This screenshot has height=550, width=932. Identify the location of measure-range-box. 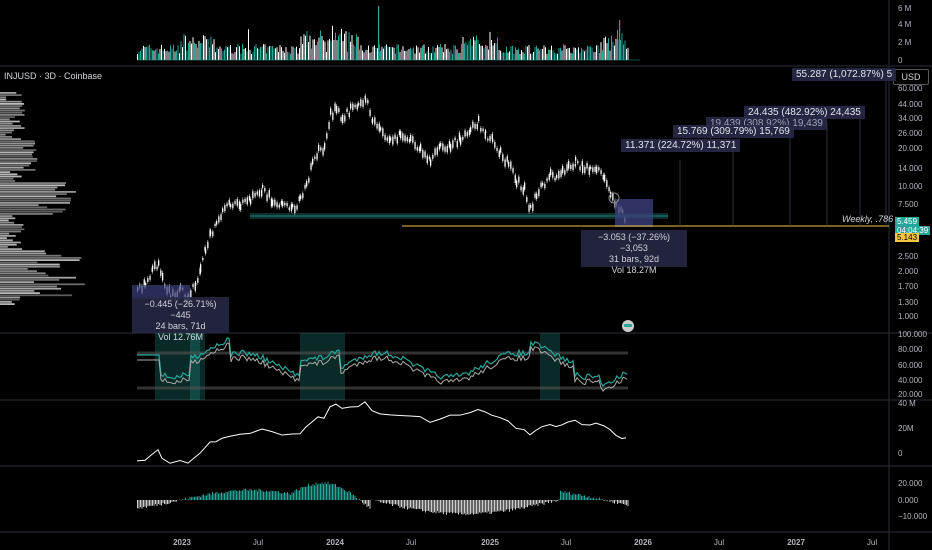
(161, 292).